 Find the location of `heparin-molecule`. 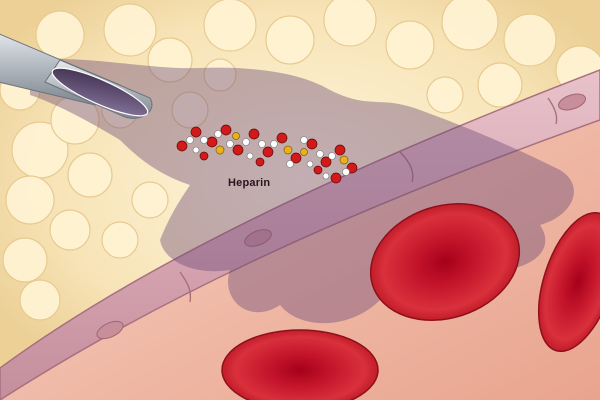

heparin-molecule is located at coordinates (267, 154).